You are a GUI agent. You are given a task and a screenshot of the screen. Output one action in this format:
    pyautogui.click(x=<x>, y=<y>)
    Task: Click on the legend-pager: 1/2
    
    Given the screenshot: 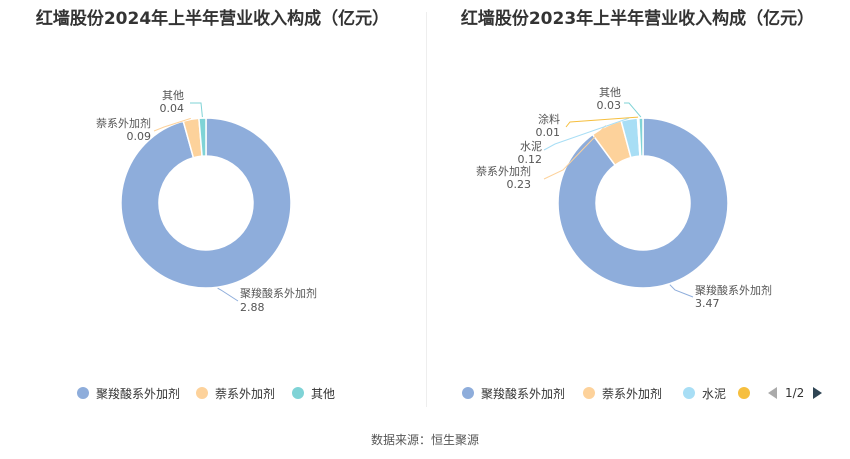 What is the action you would take?
    pyautogui.click(x=795, y=393)
    